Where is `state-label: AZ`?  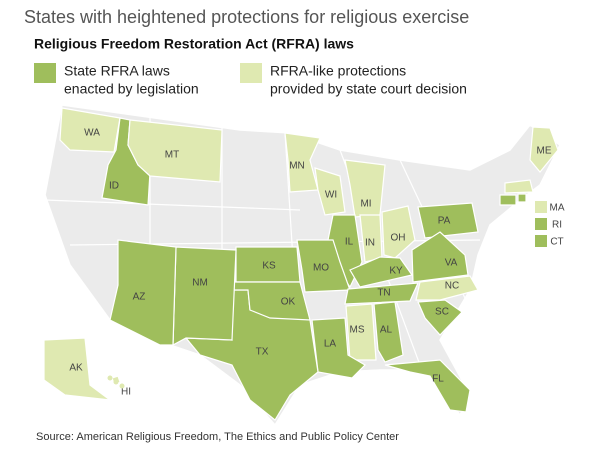 state-label: AZ is located at coordinates (139, 297).